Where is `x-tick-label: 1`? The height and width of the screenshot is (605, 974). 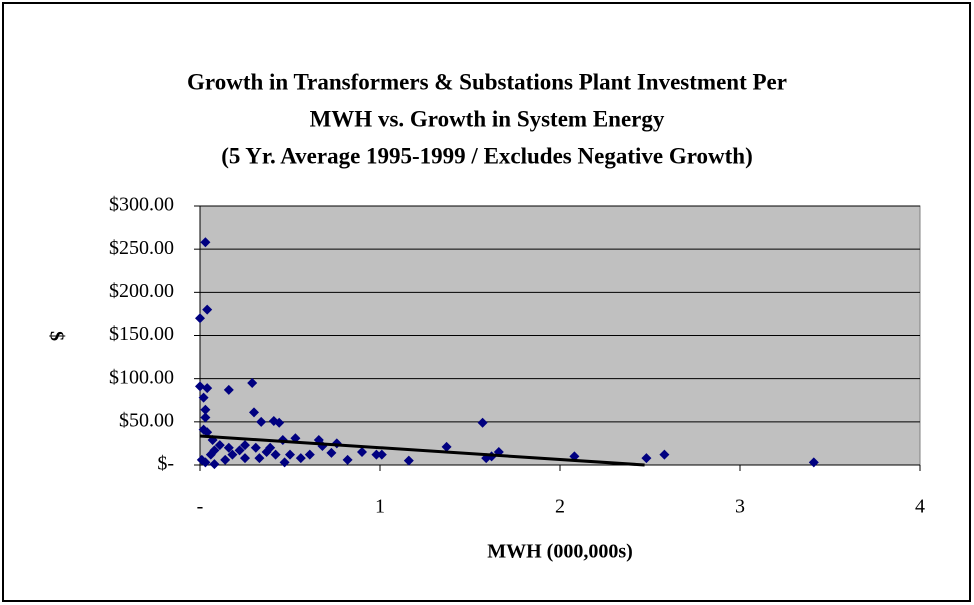
x-tick-label: 1 is located at coordinates (380, 507).